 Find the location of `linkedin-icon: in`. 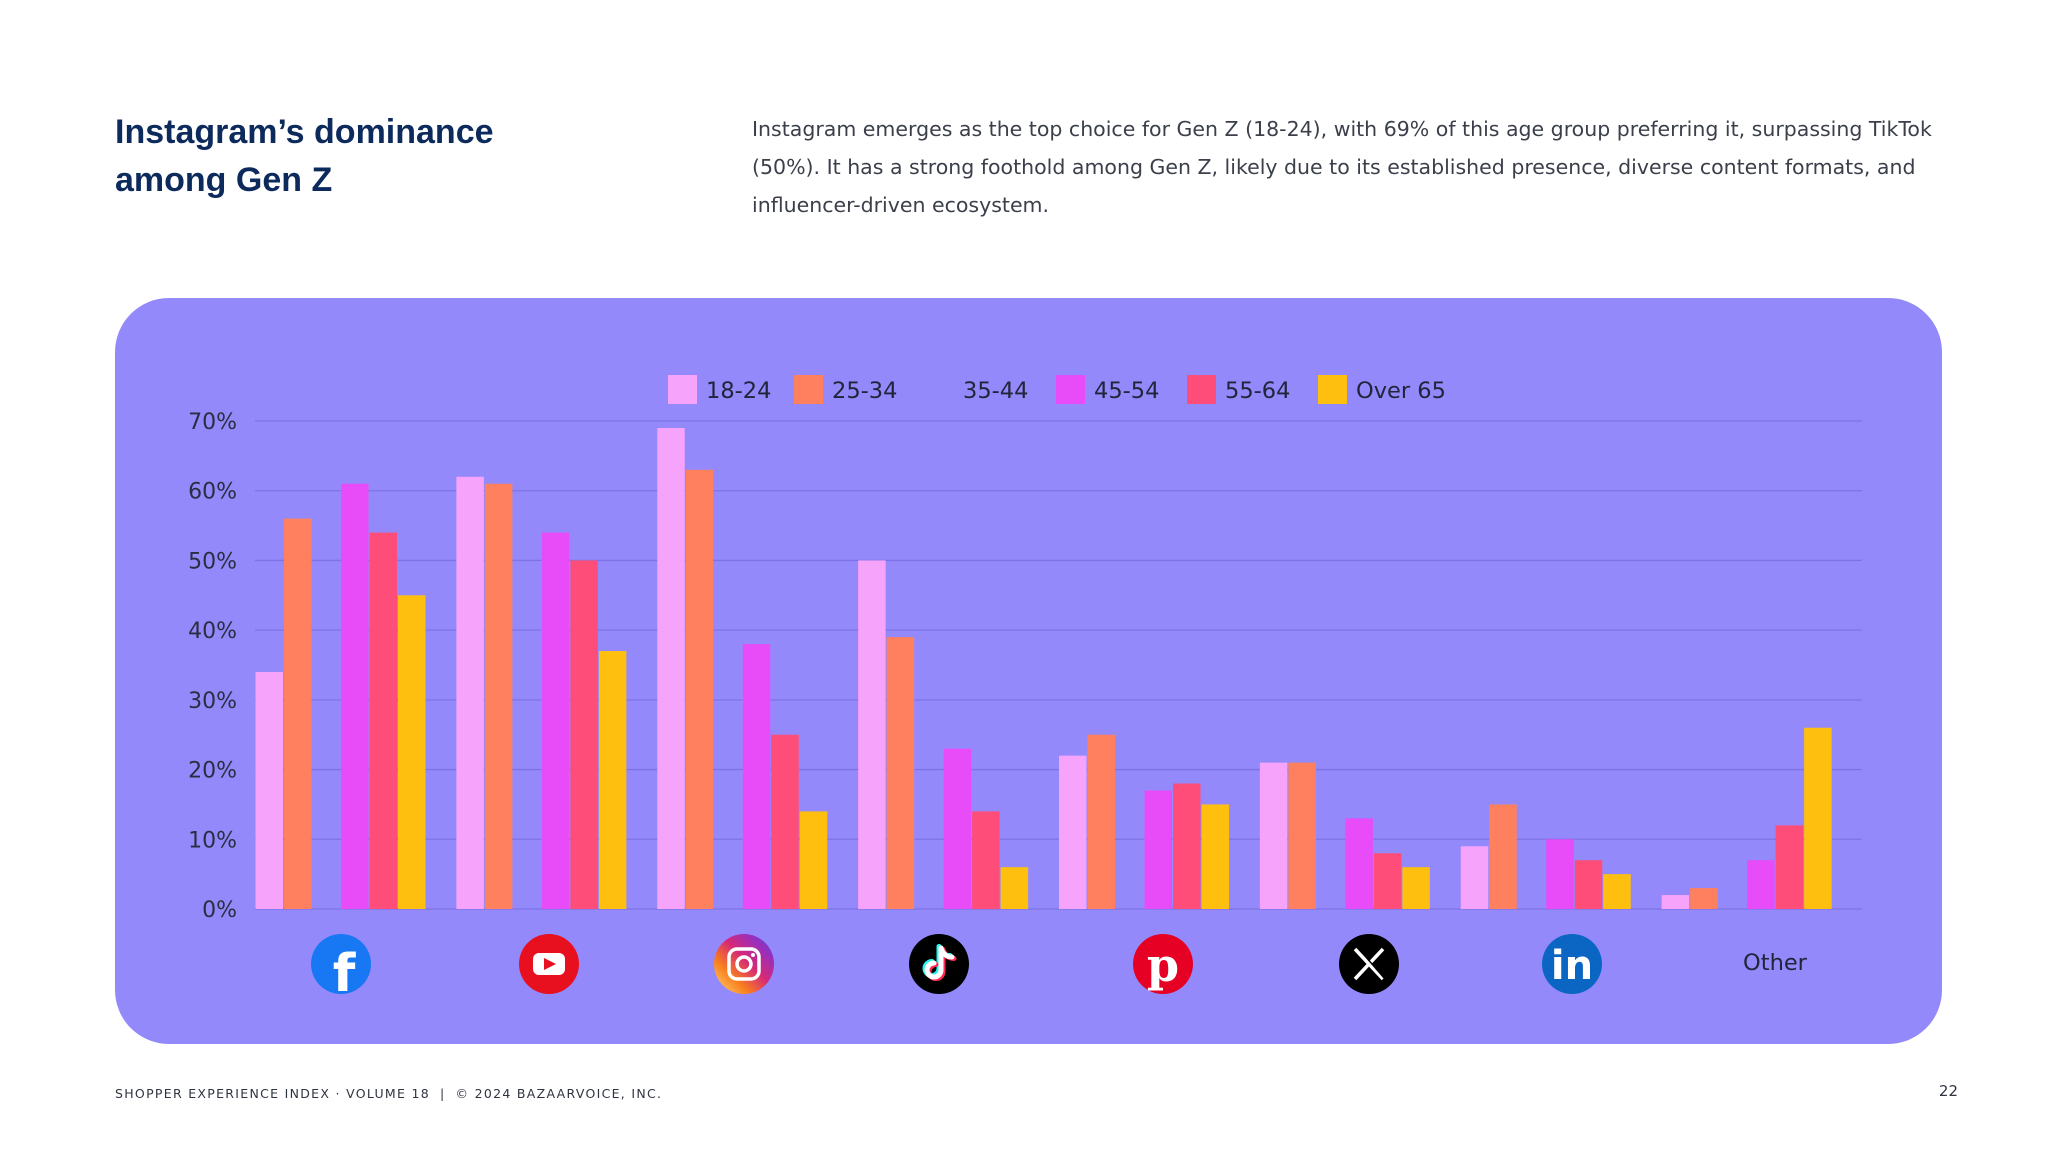

linkedin-icon: in is located at coordinates (1572, 964).